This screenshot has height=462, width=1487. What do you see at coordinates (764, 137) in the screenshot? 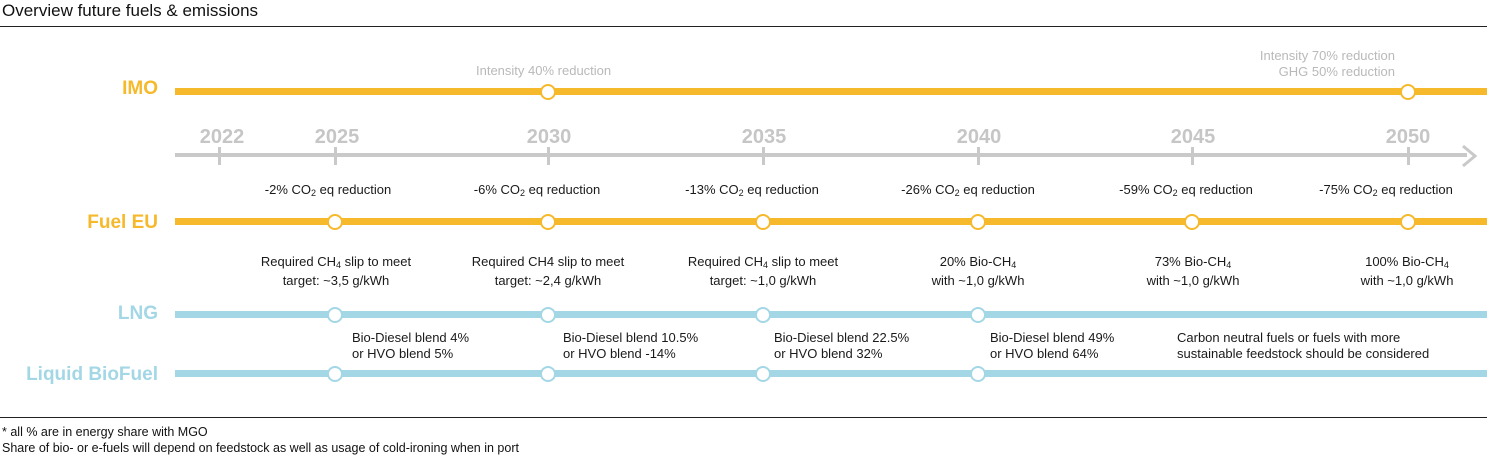
I see `year-label-2035: 2035` at bounding box center [764, 137].